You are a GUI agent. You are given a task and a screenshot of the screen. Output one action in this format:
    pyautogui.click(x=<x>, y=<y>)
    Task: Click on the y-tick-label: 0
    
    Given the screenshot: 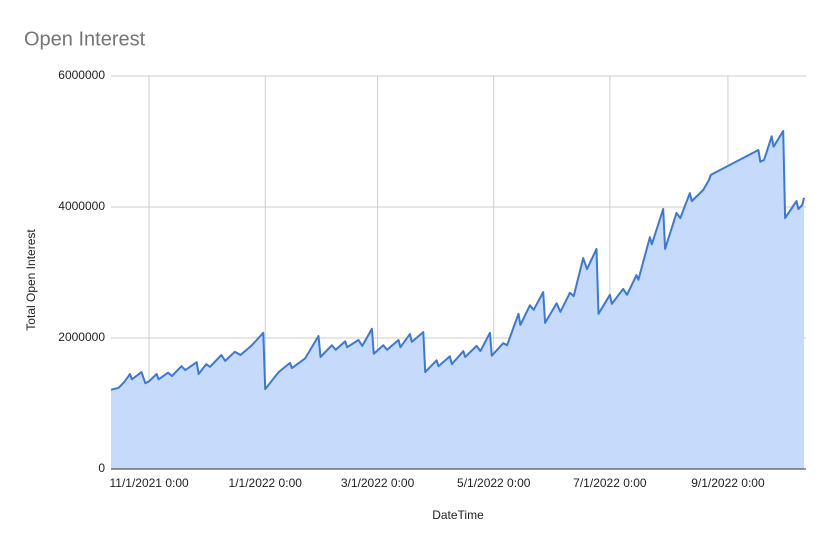 What is the action you would take?
    pyautogui.click(x=101, y=468)
    